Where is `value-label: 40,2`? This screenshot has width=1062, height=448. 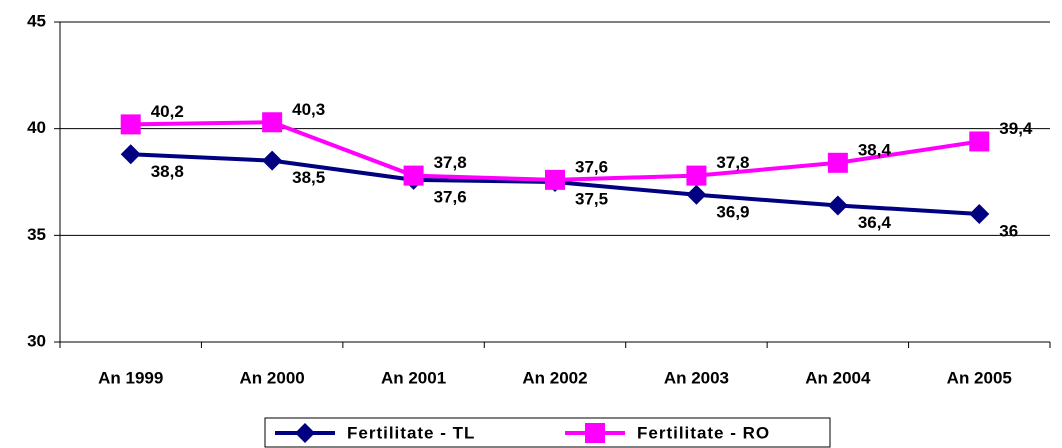 value-label: 40,2 is located at coordinates (167, 111).